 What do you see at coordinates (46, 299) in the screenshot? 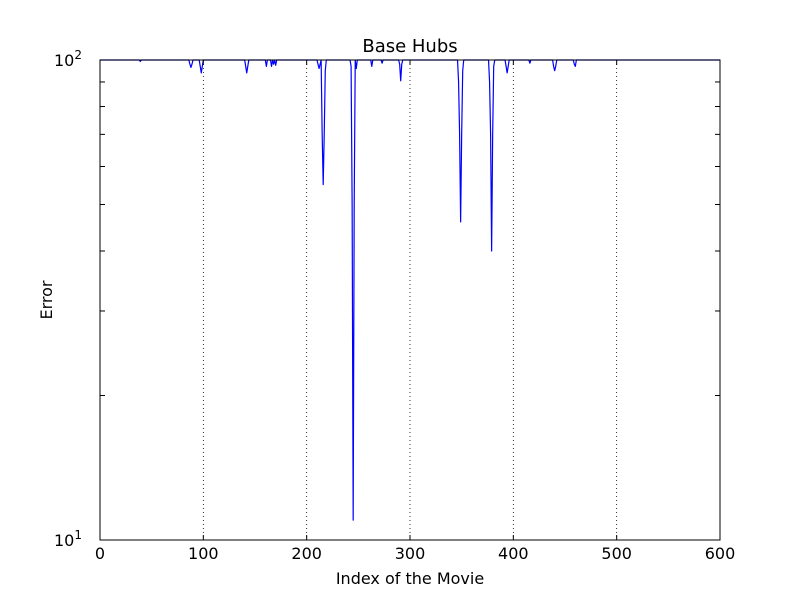
I see `y-axis-label: Error` at bounding box center [46, 299].